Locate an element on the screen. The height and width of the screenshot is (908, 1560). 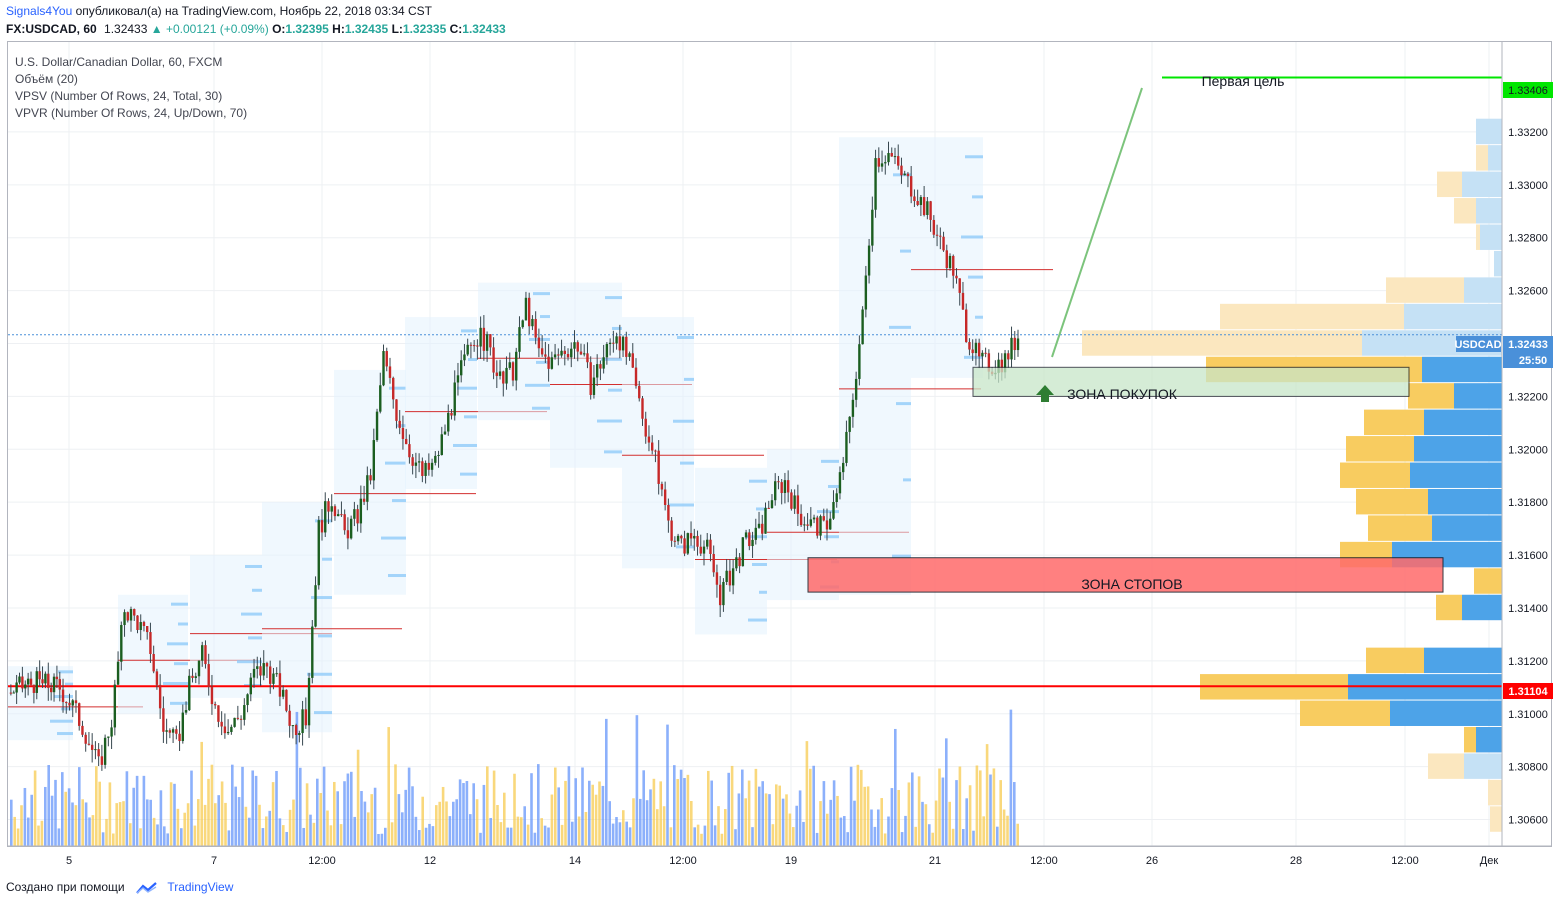
legend-title: U.S. Dollar/Canadian Dollar, 60, FXCM is located at coordinates (119, 62).